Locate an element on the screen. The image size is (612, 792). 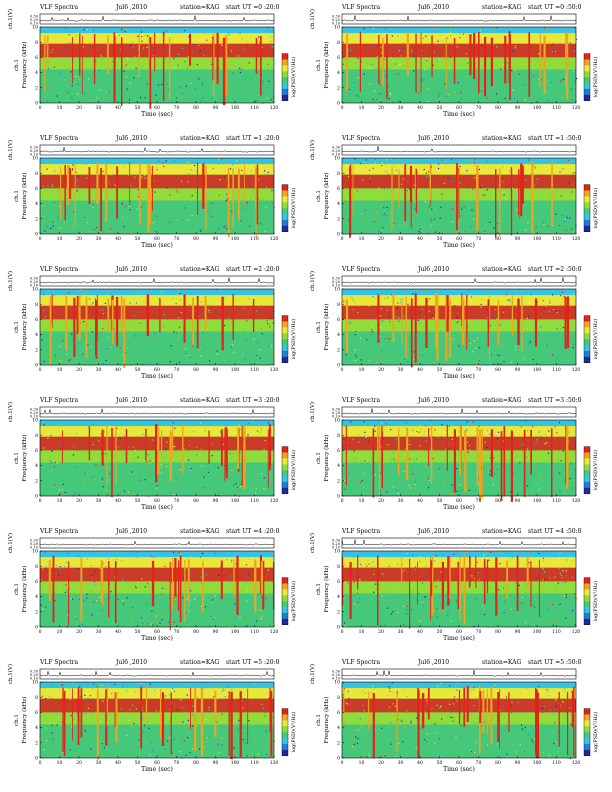
band-upper is located at coordinates (459, 562).